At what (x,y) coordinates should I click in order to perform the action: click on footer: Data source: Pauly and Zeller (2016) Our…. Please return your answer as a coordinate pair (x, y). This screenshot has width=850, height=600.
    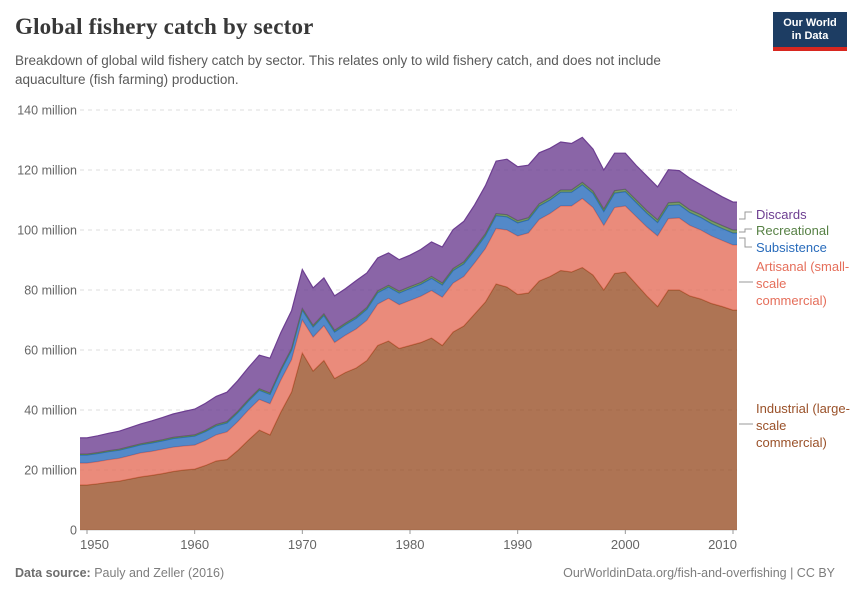
    Looking at the image, I should click on (425, 573).